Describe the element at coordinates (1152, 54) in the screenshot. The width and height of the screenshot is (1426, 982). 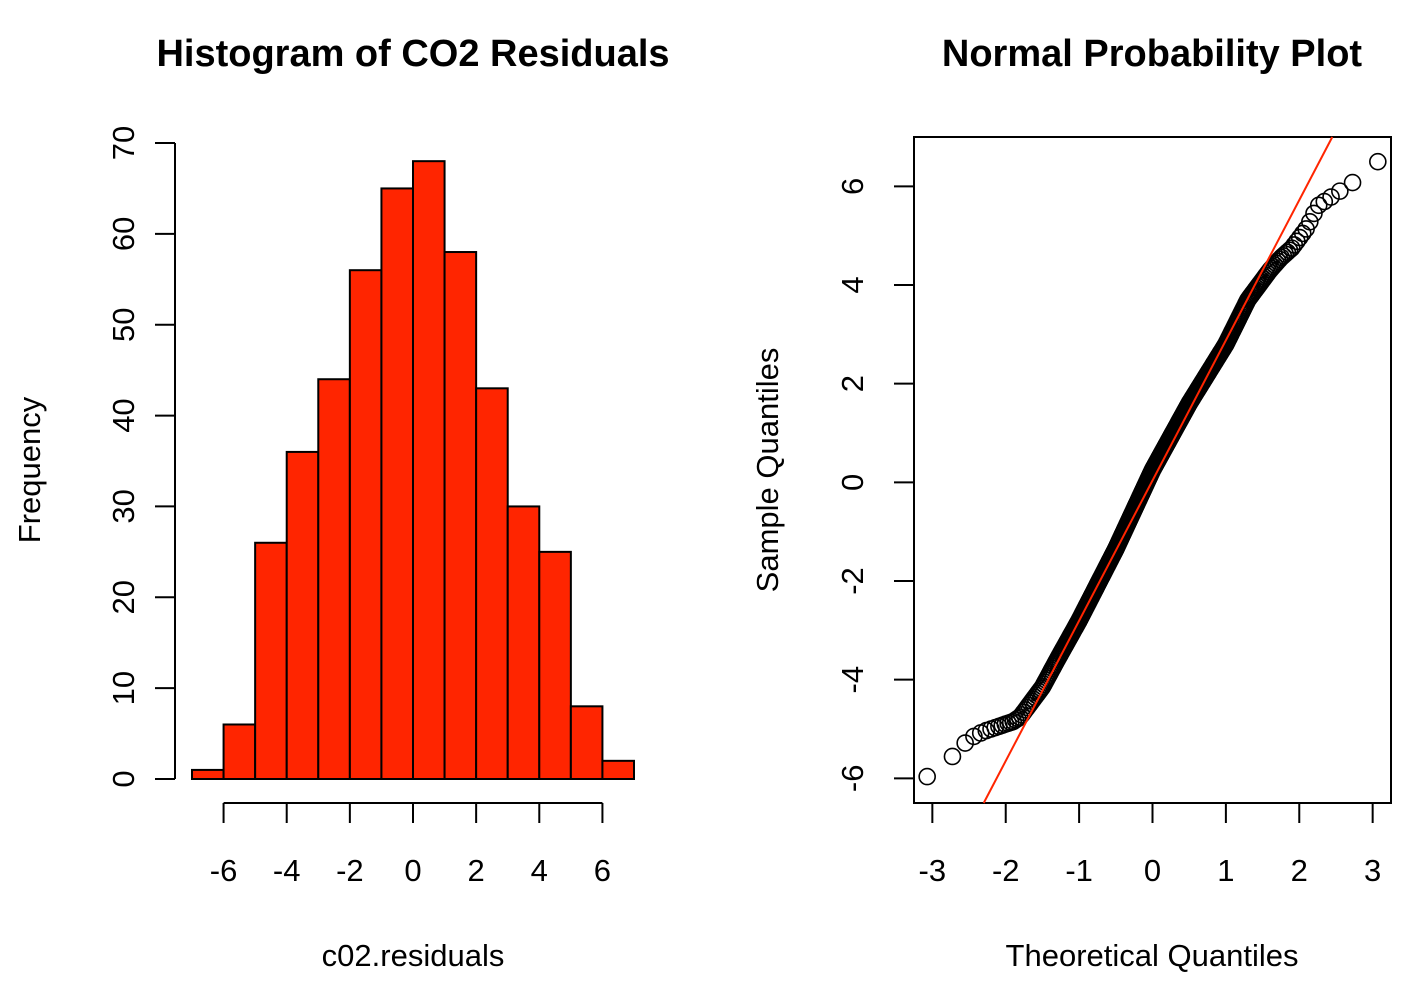
I see `qq-plot-title: Normal Probability Plot` at that location.